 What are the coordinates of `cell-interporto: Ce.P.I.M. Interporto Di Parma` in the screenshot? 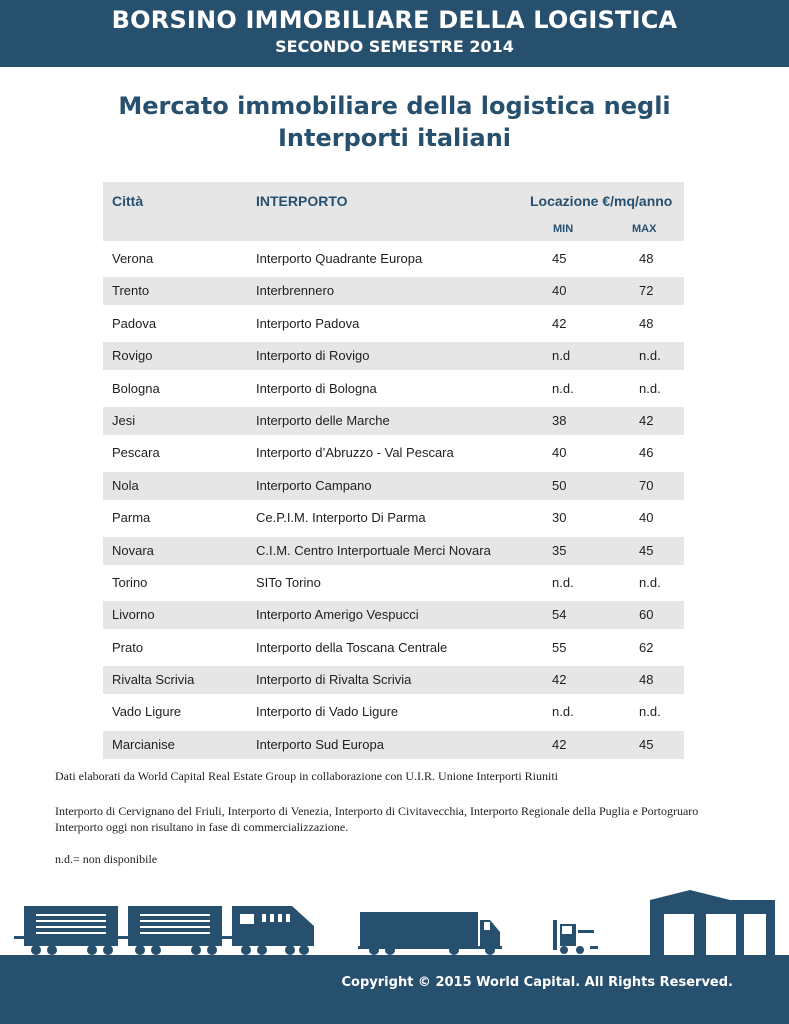 It's located at (341, 518).